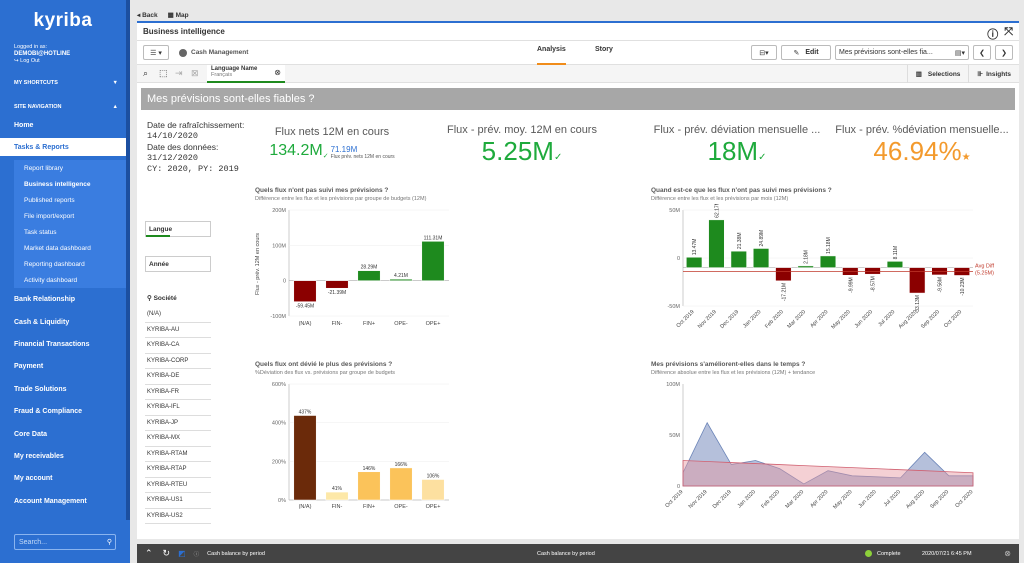  Describe the element at coordinates (39, 456) in the screenshot. I see `nav-my-receivables: My receivables` at that location.